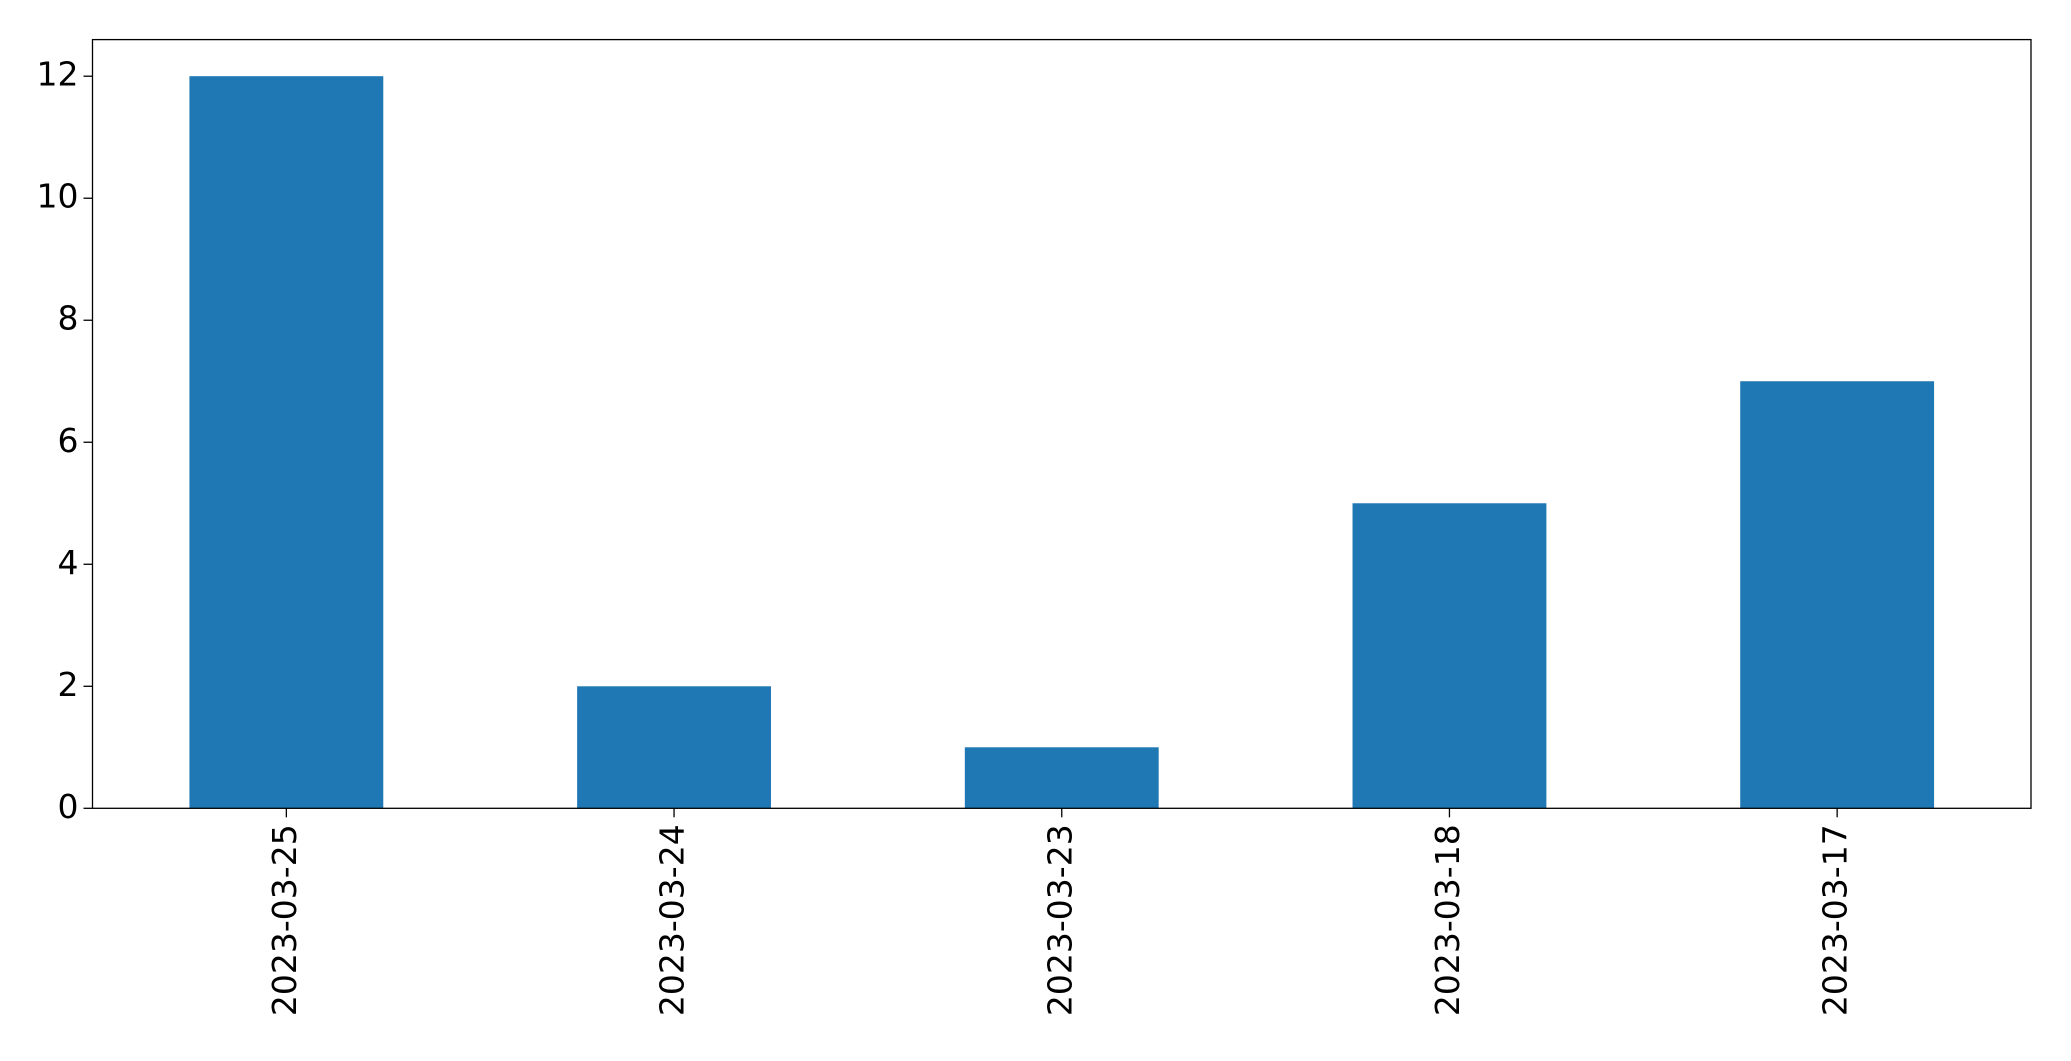 Image resolution: width=2071 pixels, height=1061 pixels. What do you see at coordinates (1059, 920) in the screenshot?
I see `x-tick-label: 2023-03-23` at bounding box center [1059, 920].